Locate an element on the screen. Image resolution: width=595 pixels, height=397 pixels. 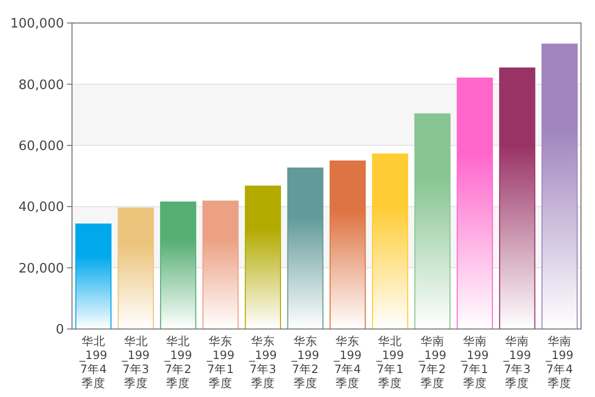
y-tick-label: 100,000 is located at coordinates (37, 24).